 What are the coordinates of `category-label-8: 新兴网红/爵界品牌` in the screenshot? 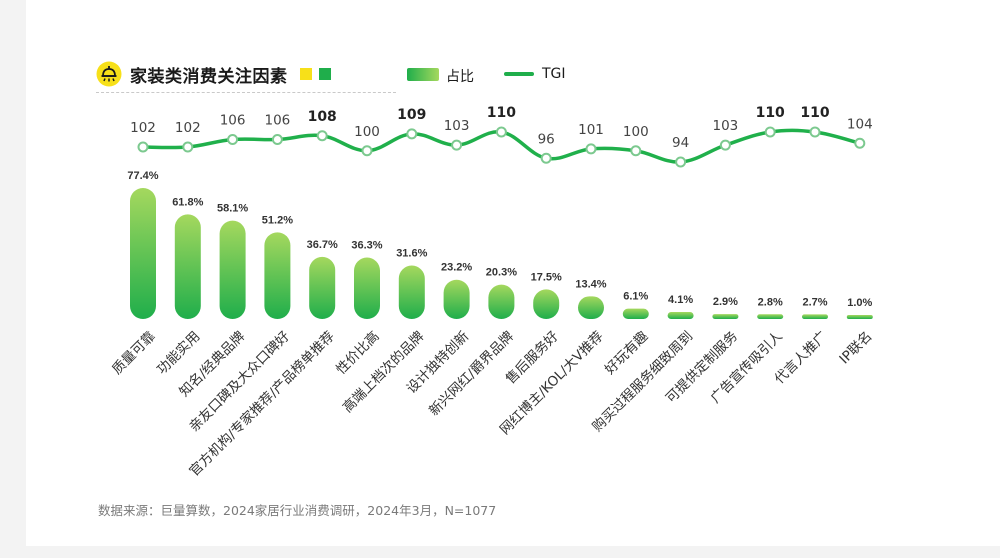 It's located at (471, 374).